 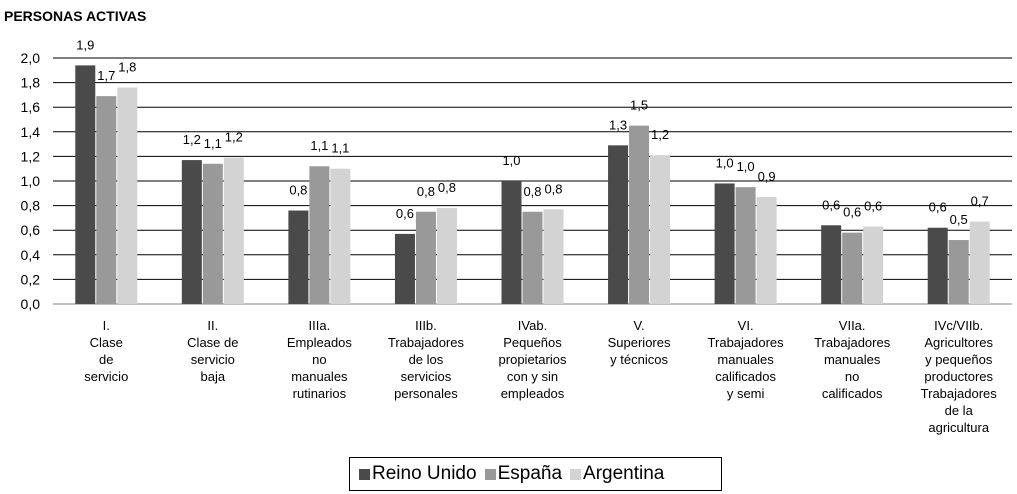 What do you see at coordinates (31, 304) in the screenshot?
I see `y-tick-label: 0,0` at bounding box center [31, 304].